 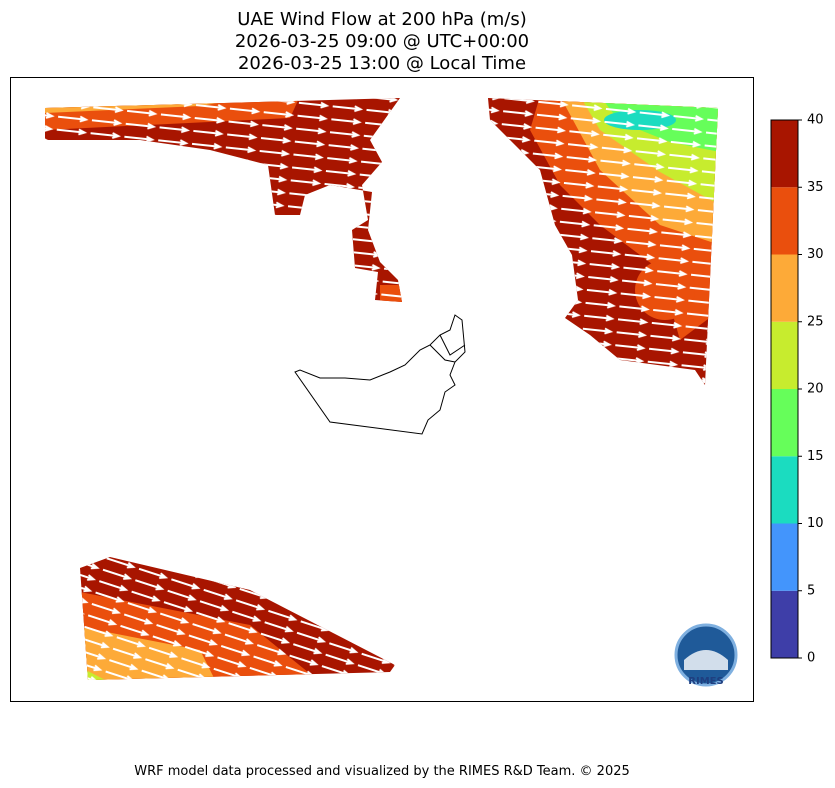 What do you see at coordinates (381, 19) in the screenshot?
I see `title: UAE Wind Flow at 200 hPa (m/s)` at bounding box center [381, 19].